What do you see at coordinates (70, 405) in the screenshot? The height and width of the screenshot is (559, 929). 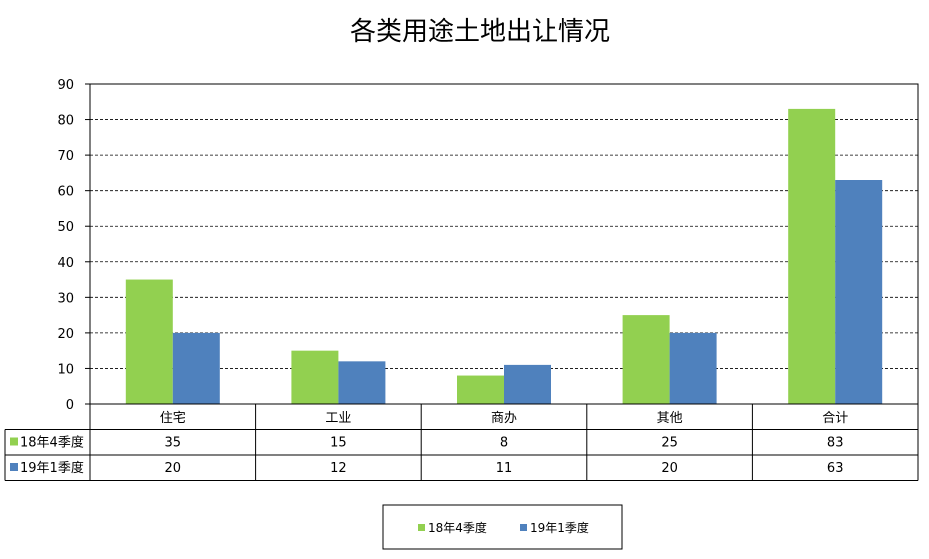 I see `y-tick-label: 0` at bounding box center [70, 405].